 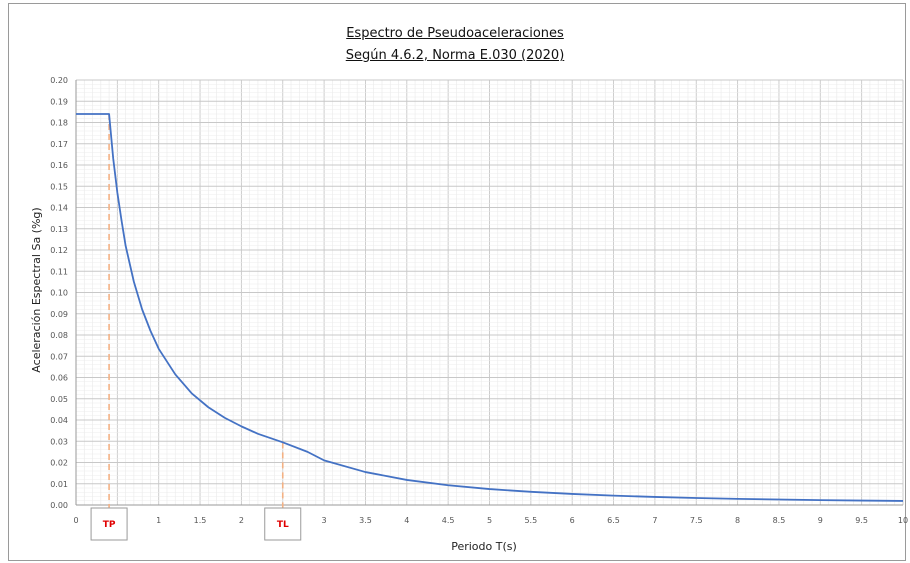 I want to click on x-tick-label: 8.5, so click(x=779, y=520).